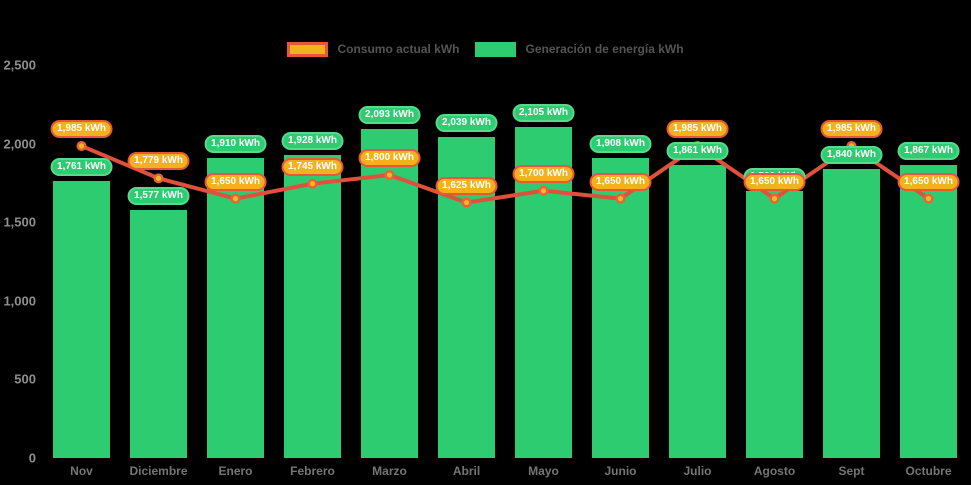 Image resolution: width=971 pixels, height=485 pixels. I want to click on y-axis-tick-500: 500, so click(25, 379).